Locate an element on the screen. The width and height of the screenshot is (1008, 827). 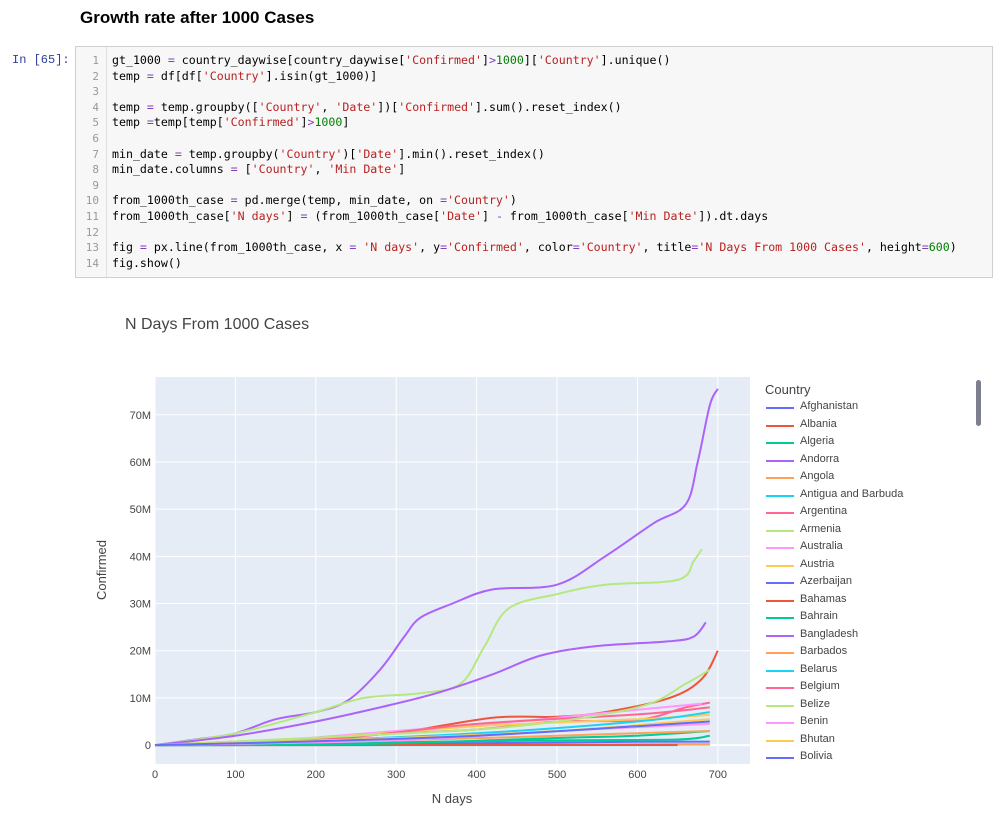
x-axis-label: N days is located at coordinates (452, 798).